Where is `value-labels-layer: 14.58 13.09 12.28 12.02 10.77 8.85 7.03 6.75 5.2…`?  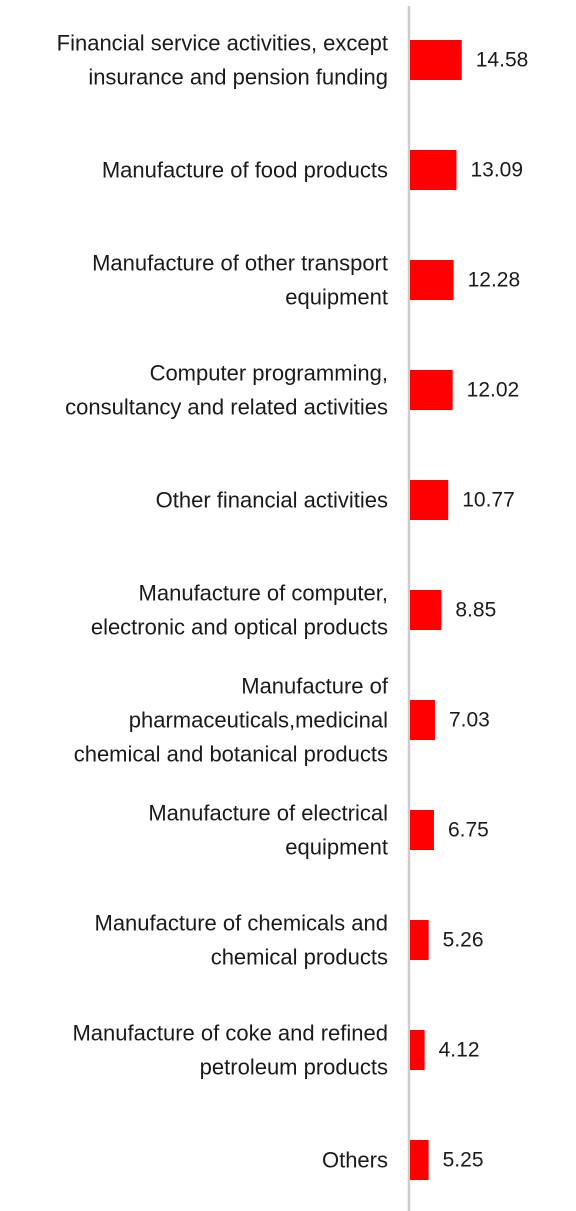 value-labels-layer: 14.58 13.09 12.28 12.02 10.77 8.85 7.03 6.75 5.2… is located at coordinates (484, 610).